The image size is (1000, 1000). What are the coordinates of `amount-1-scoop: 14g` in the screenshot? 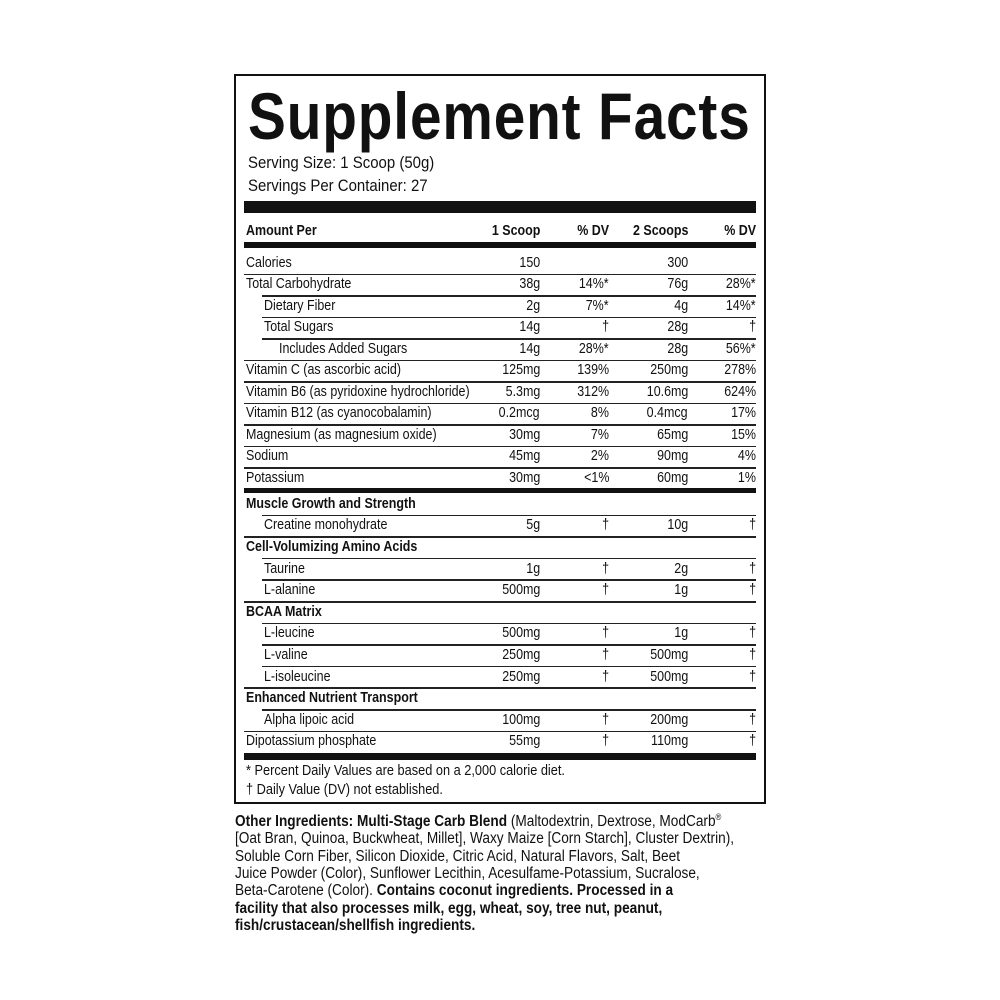 It's located at (529, 327).